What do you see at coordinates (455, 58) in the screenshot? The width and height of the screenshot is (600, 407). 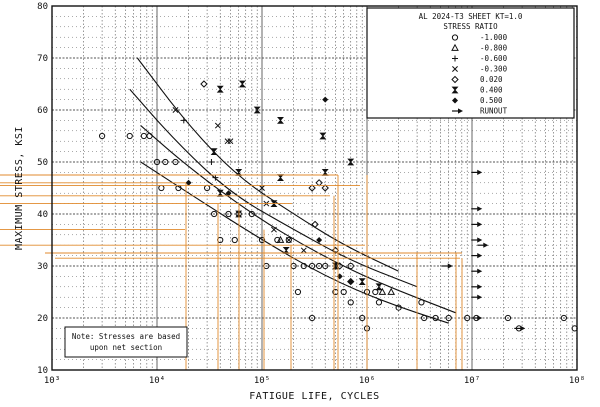 I see `legend-marker-plus` at bounding box center [455, 58].